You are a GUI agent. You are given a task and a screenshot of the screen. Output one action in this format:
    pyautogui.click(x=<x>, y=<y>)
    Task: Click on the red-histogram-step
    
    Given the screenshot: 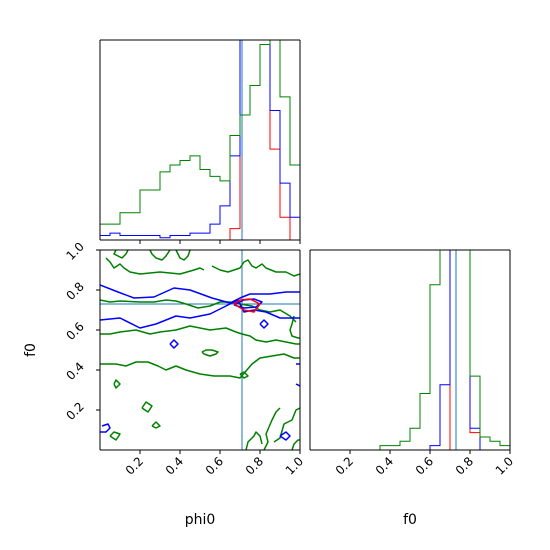 What is the action you would take?
    pyautogui.click(x=200, y=140)
    